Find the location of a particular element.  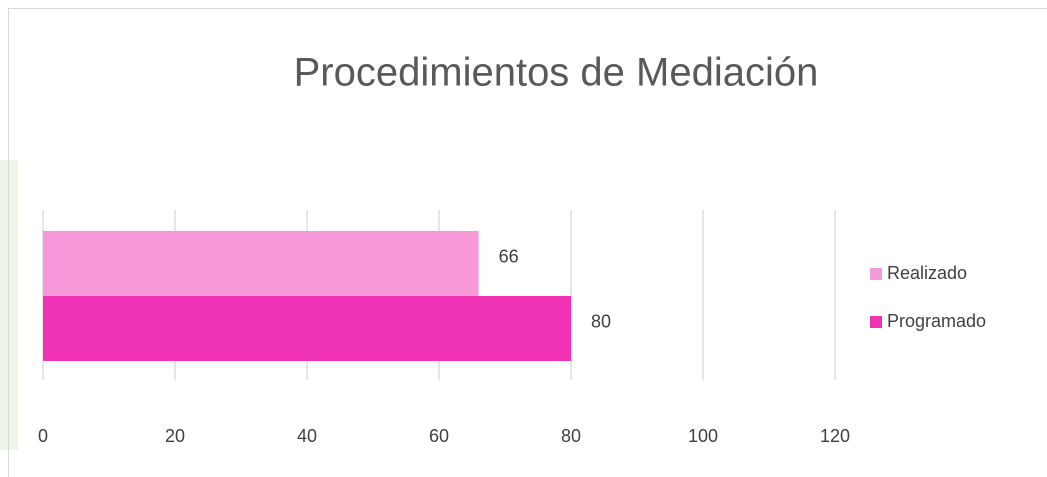

x-tick-label: 120 is located at coordinates (835, 436).